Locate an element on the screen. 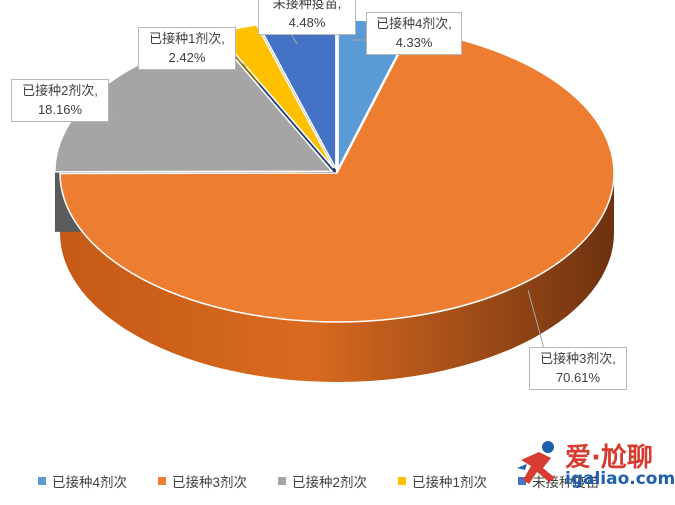 The height and width of the screenshot is (505, 675). watermark-url: igaliao.com is located at coordinates (620, 479).